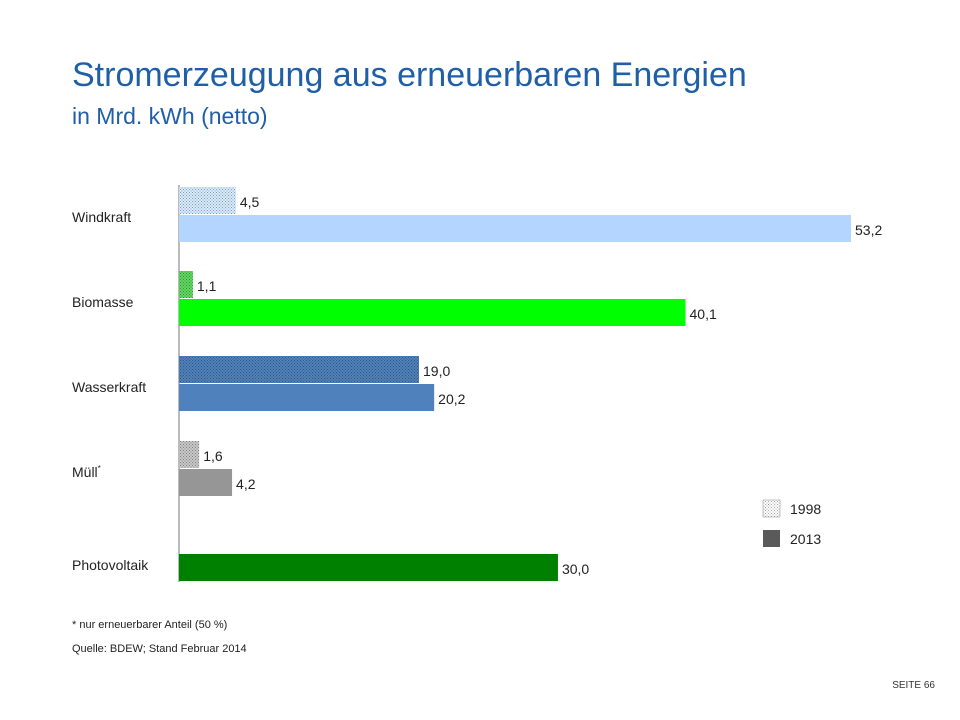 This screenshot has height=720, width=960. Describe the element at coordinates (805, 509) in the screenshot. I see `legend-label-1998: 1998` at that location.